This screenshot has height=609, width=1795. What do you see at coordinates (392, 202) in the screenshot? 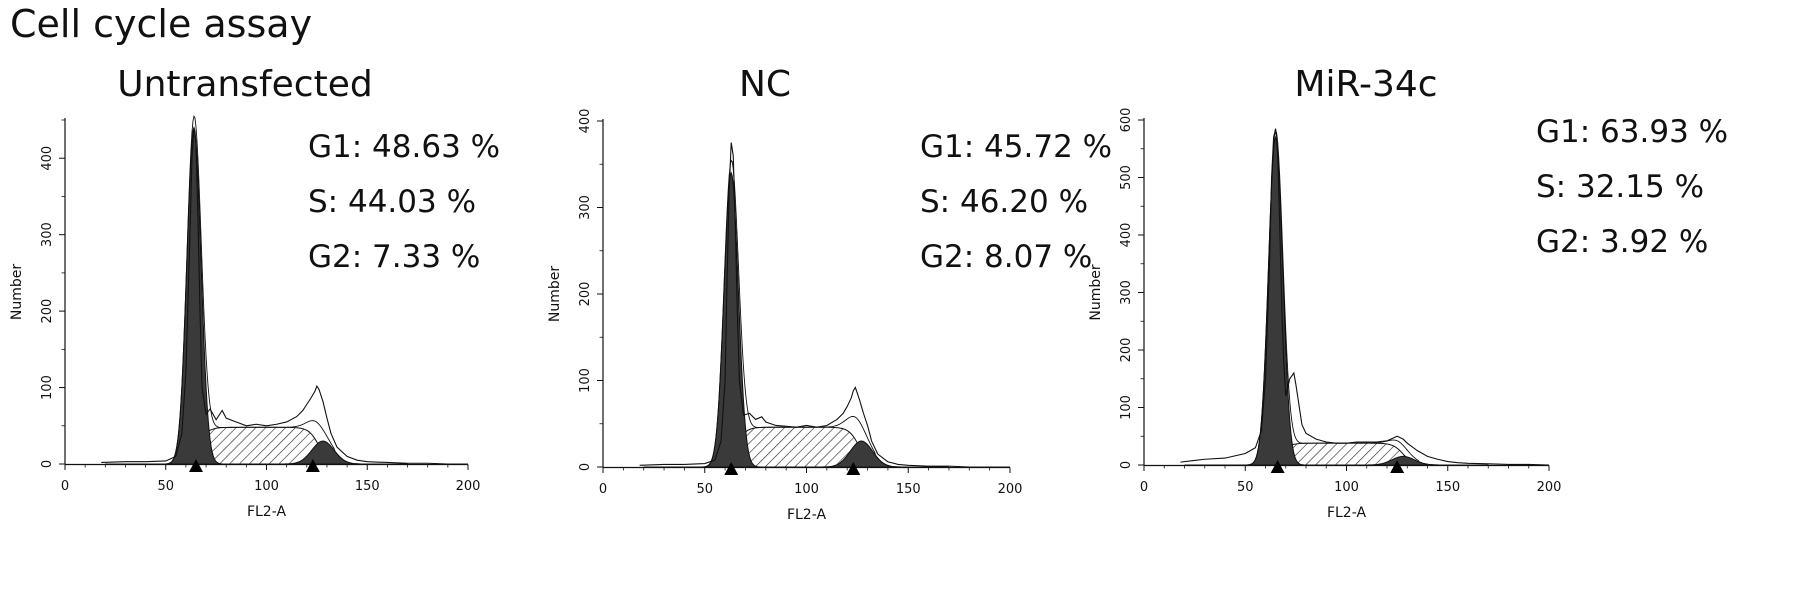
I see `s-percentage: S: 44.03 %` at bounding box center [392, 202].